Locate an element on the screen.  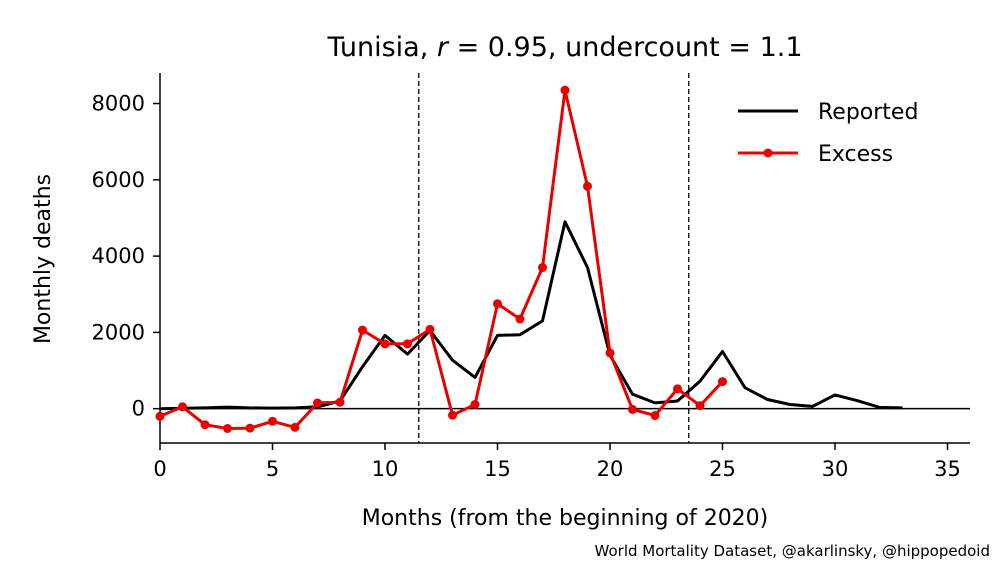
legend-excess-marker is located at coordinates (768, 153).